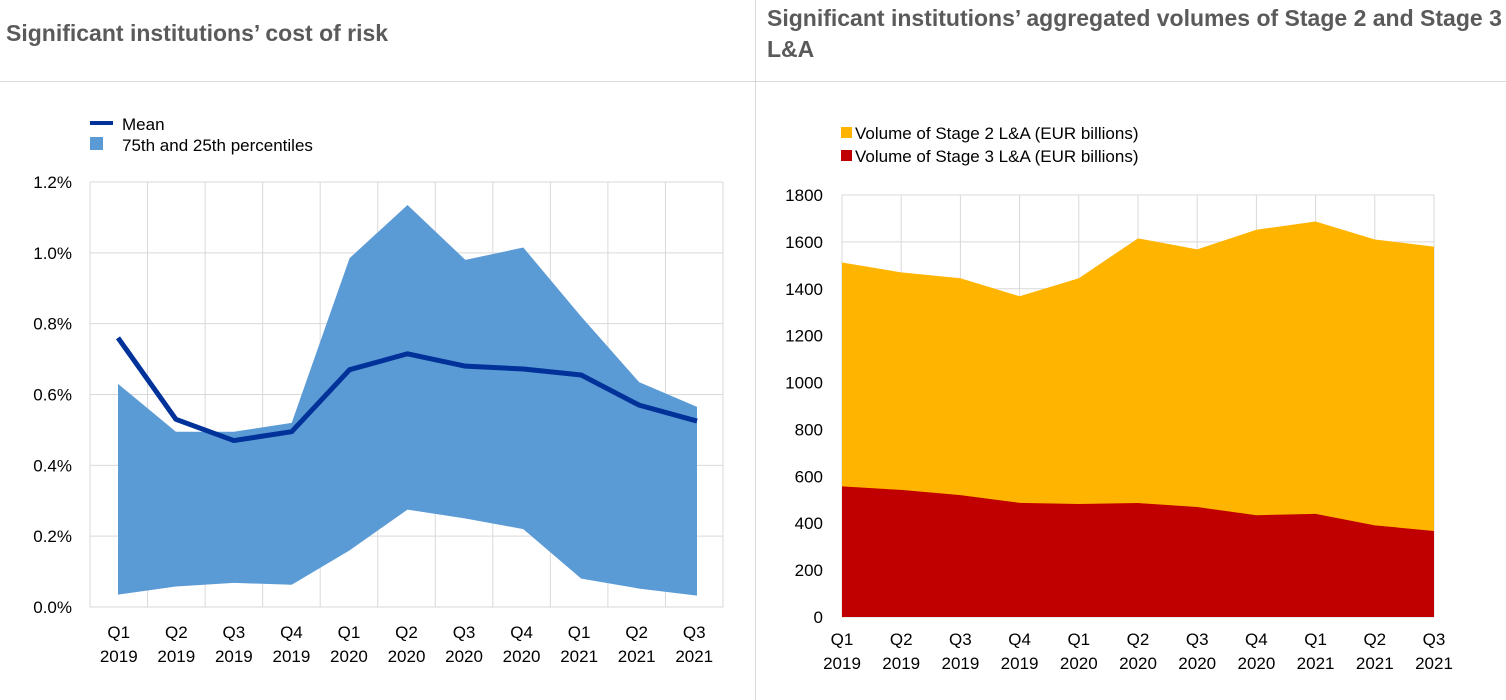 The height and width of the screenshot is (700, 1506). What do you see at coordinates (96, 143) in the screenshot?
I see `legend-band-swatch` at bounding box center [96, 143].